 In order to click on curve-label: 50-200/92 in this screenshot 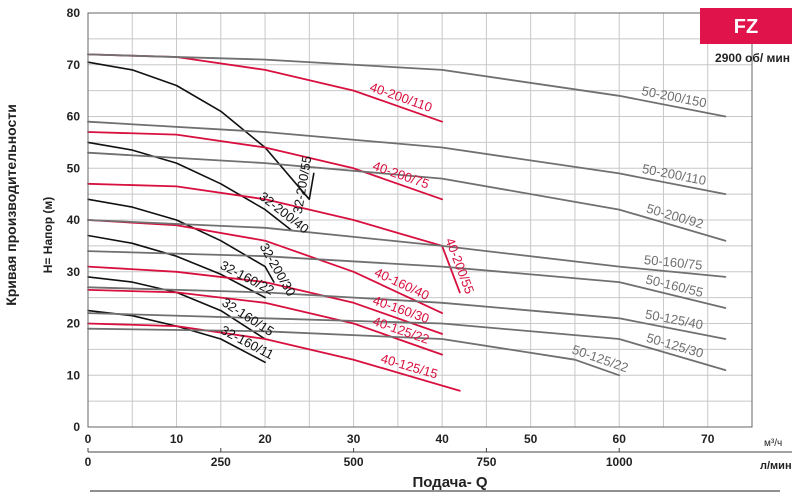, I will do `click(675, 216)`.